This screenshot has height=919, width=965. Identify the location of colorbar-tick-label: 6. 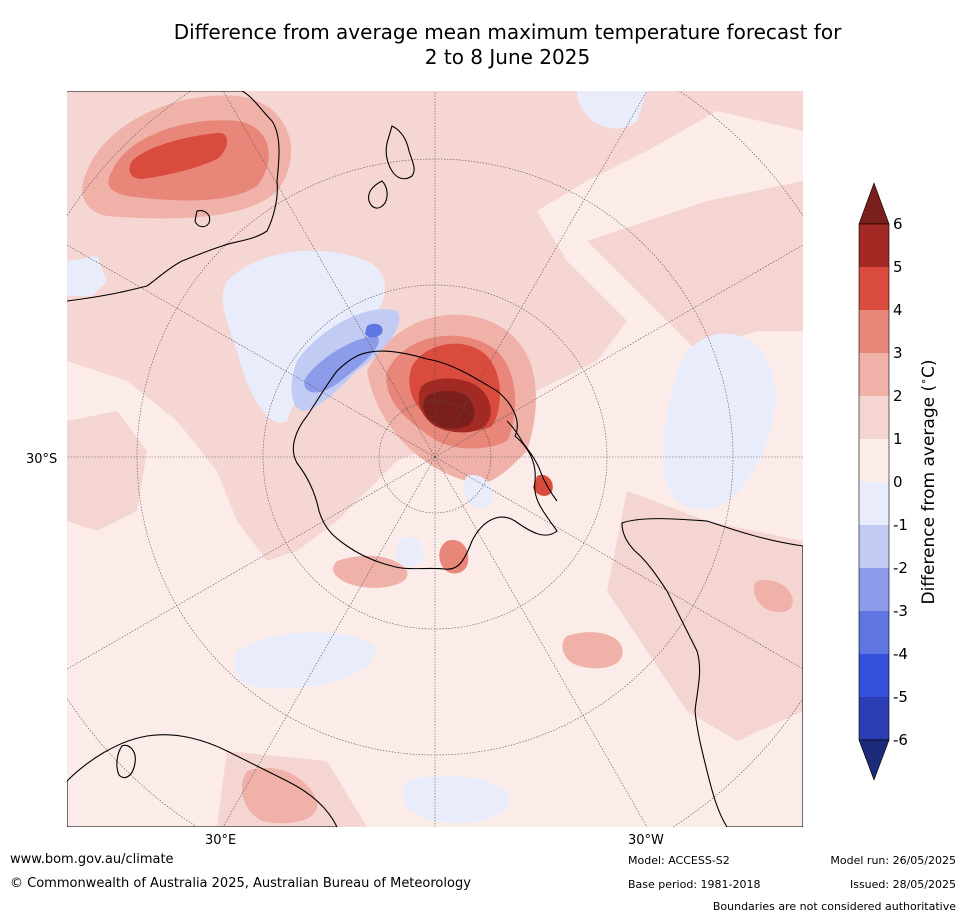
(898, 224).